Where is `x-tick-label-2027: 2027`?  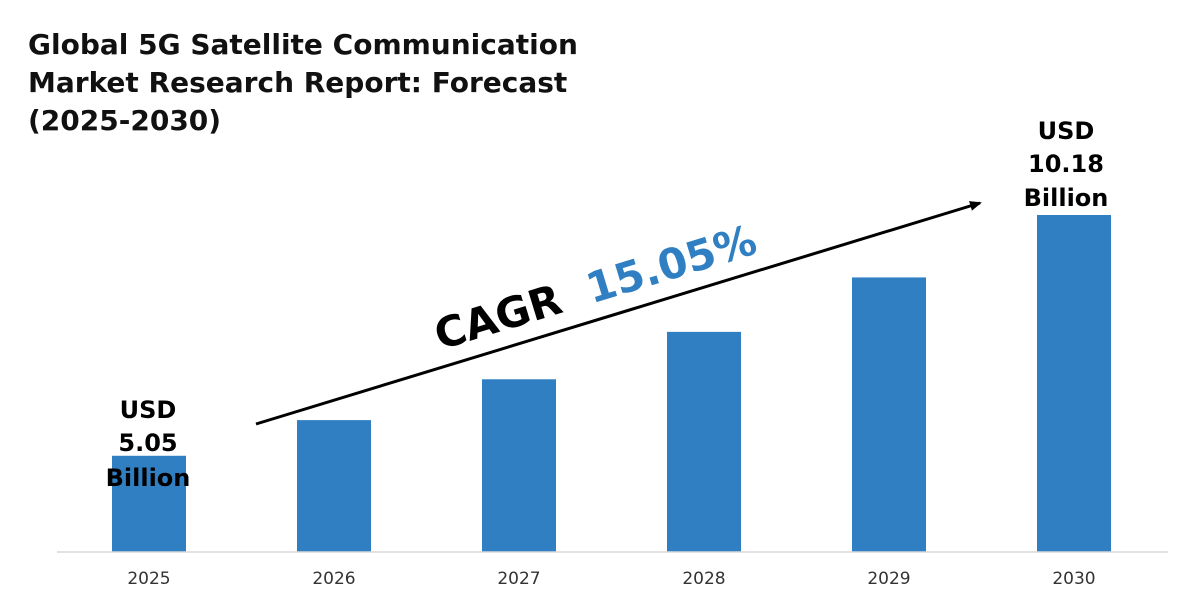 x-tick-label-2027: 2027 is located at coordinates (518, 579).